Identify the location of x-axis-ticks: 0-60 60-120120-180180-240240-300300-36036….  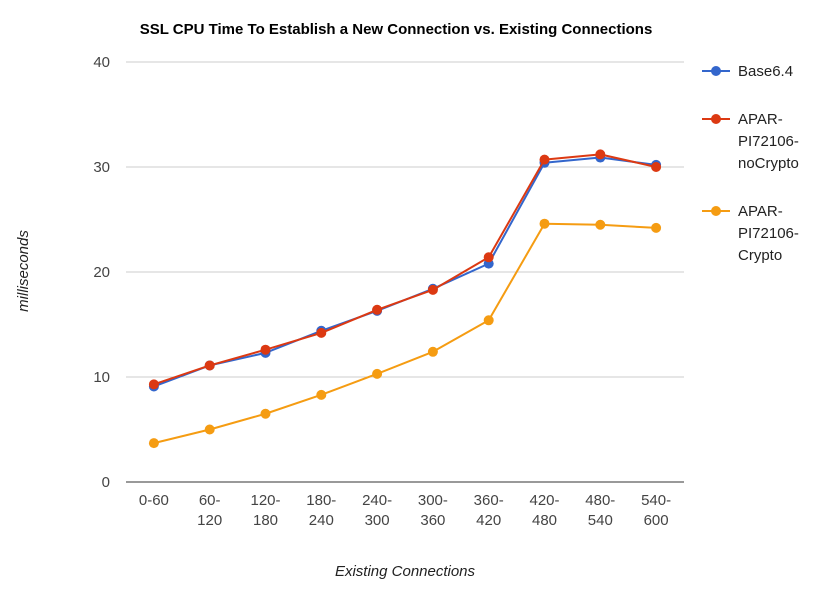
(405, 510).